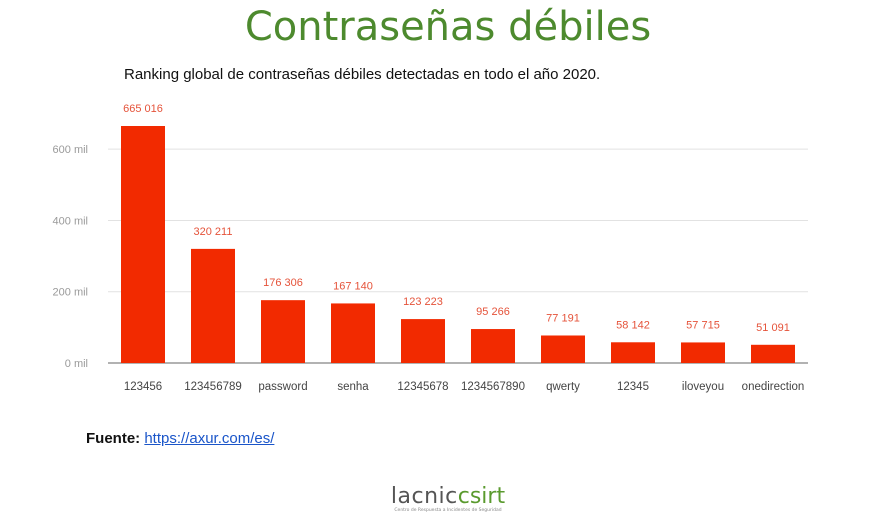 The height and width of the screenshot is (520, 896). Describe the element at coordinates (633, 387) in the screenshot. I see `x-tick-label: 12345` at that location.